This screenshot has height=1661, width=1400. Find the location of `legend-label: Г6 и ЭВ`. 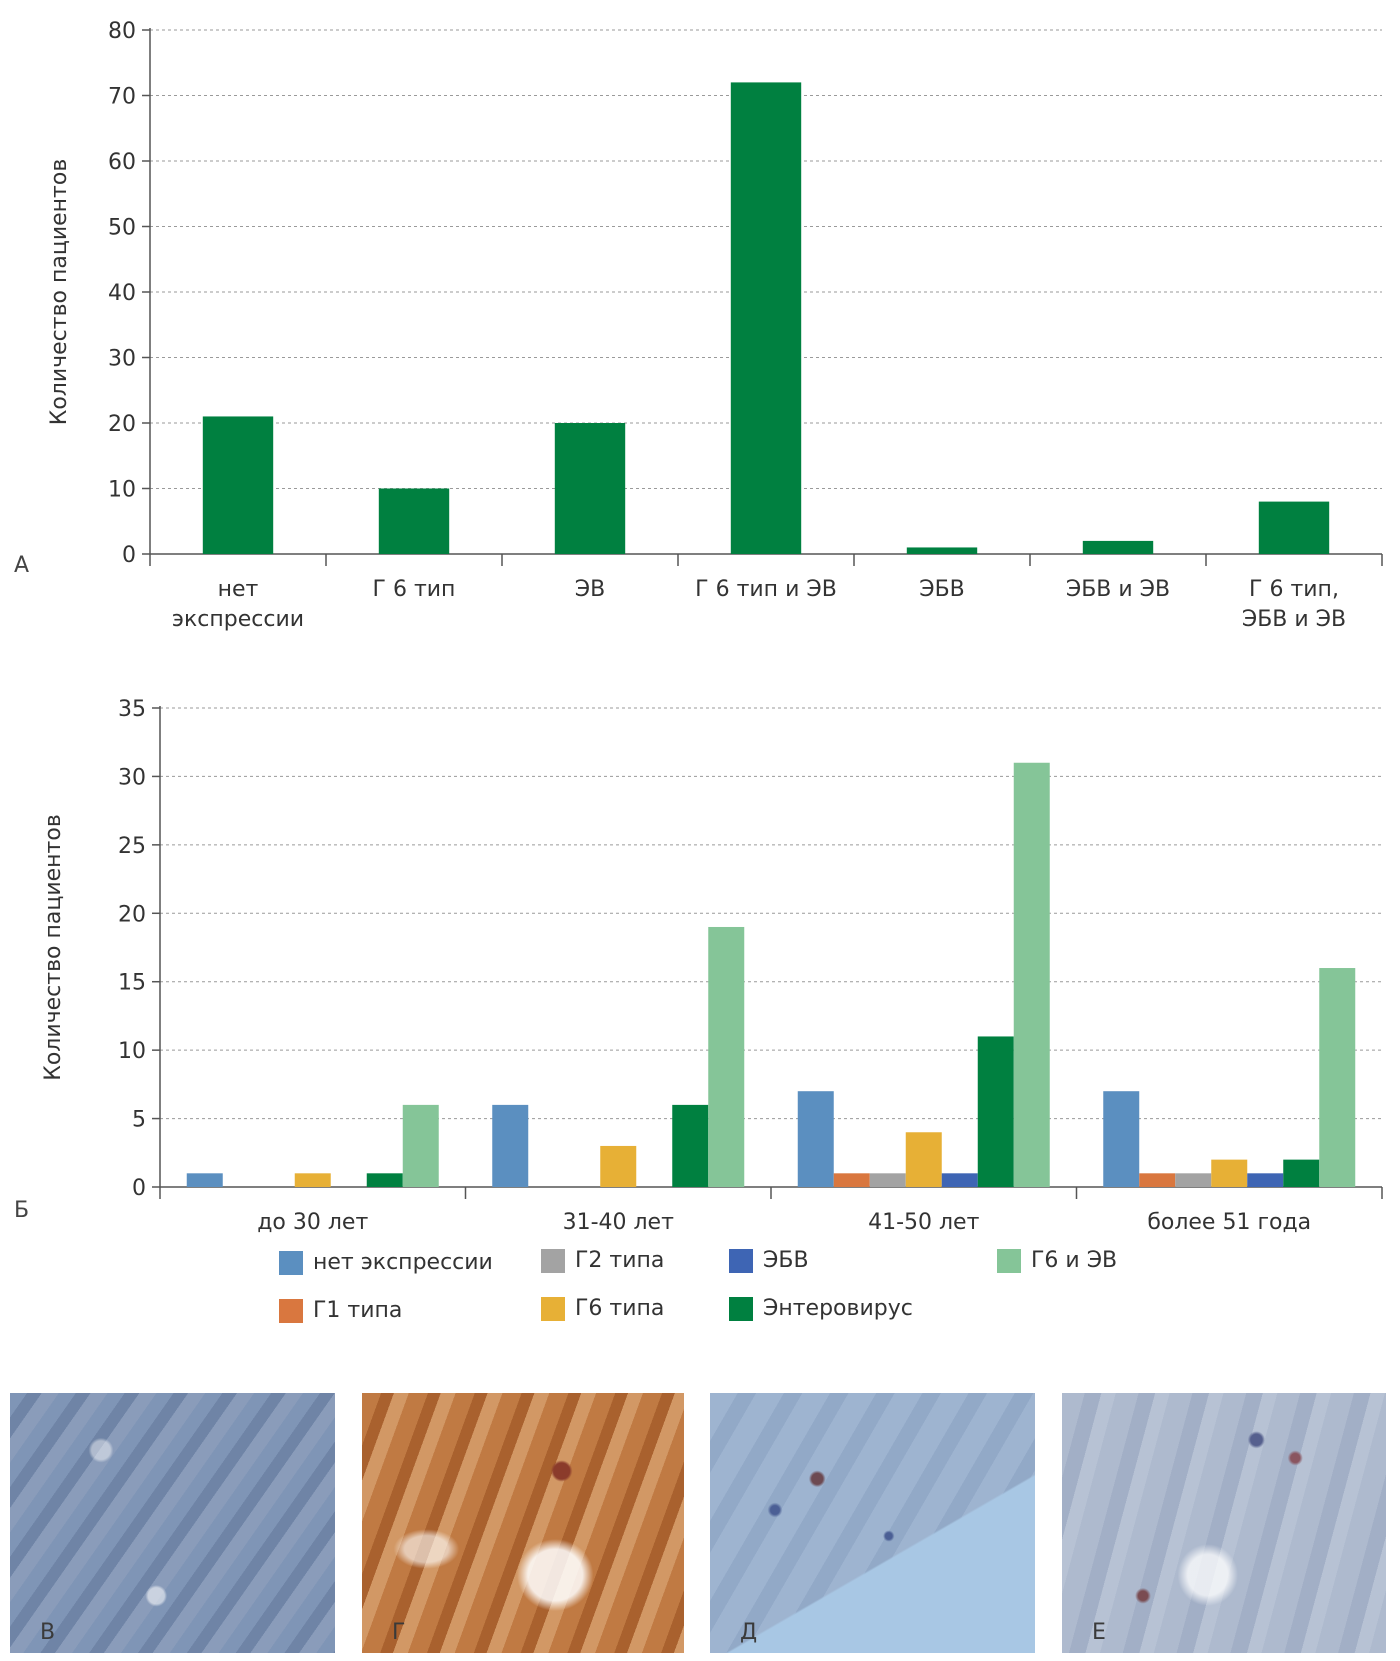

legend-label: Г6 и ЭВ is located at coordinates (1074, 1260).